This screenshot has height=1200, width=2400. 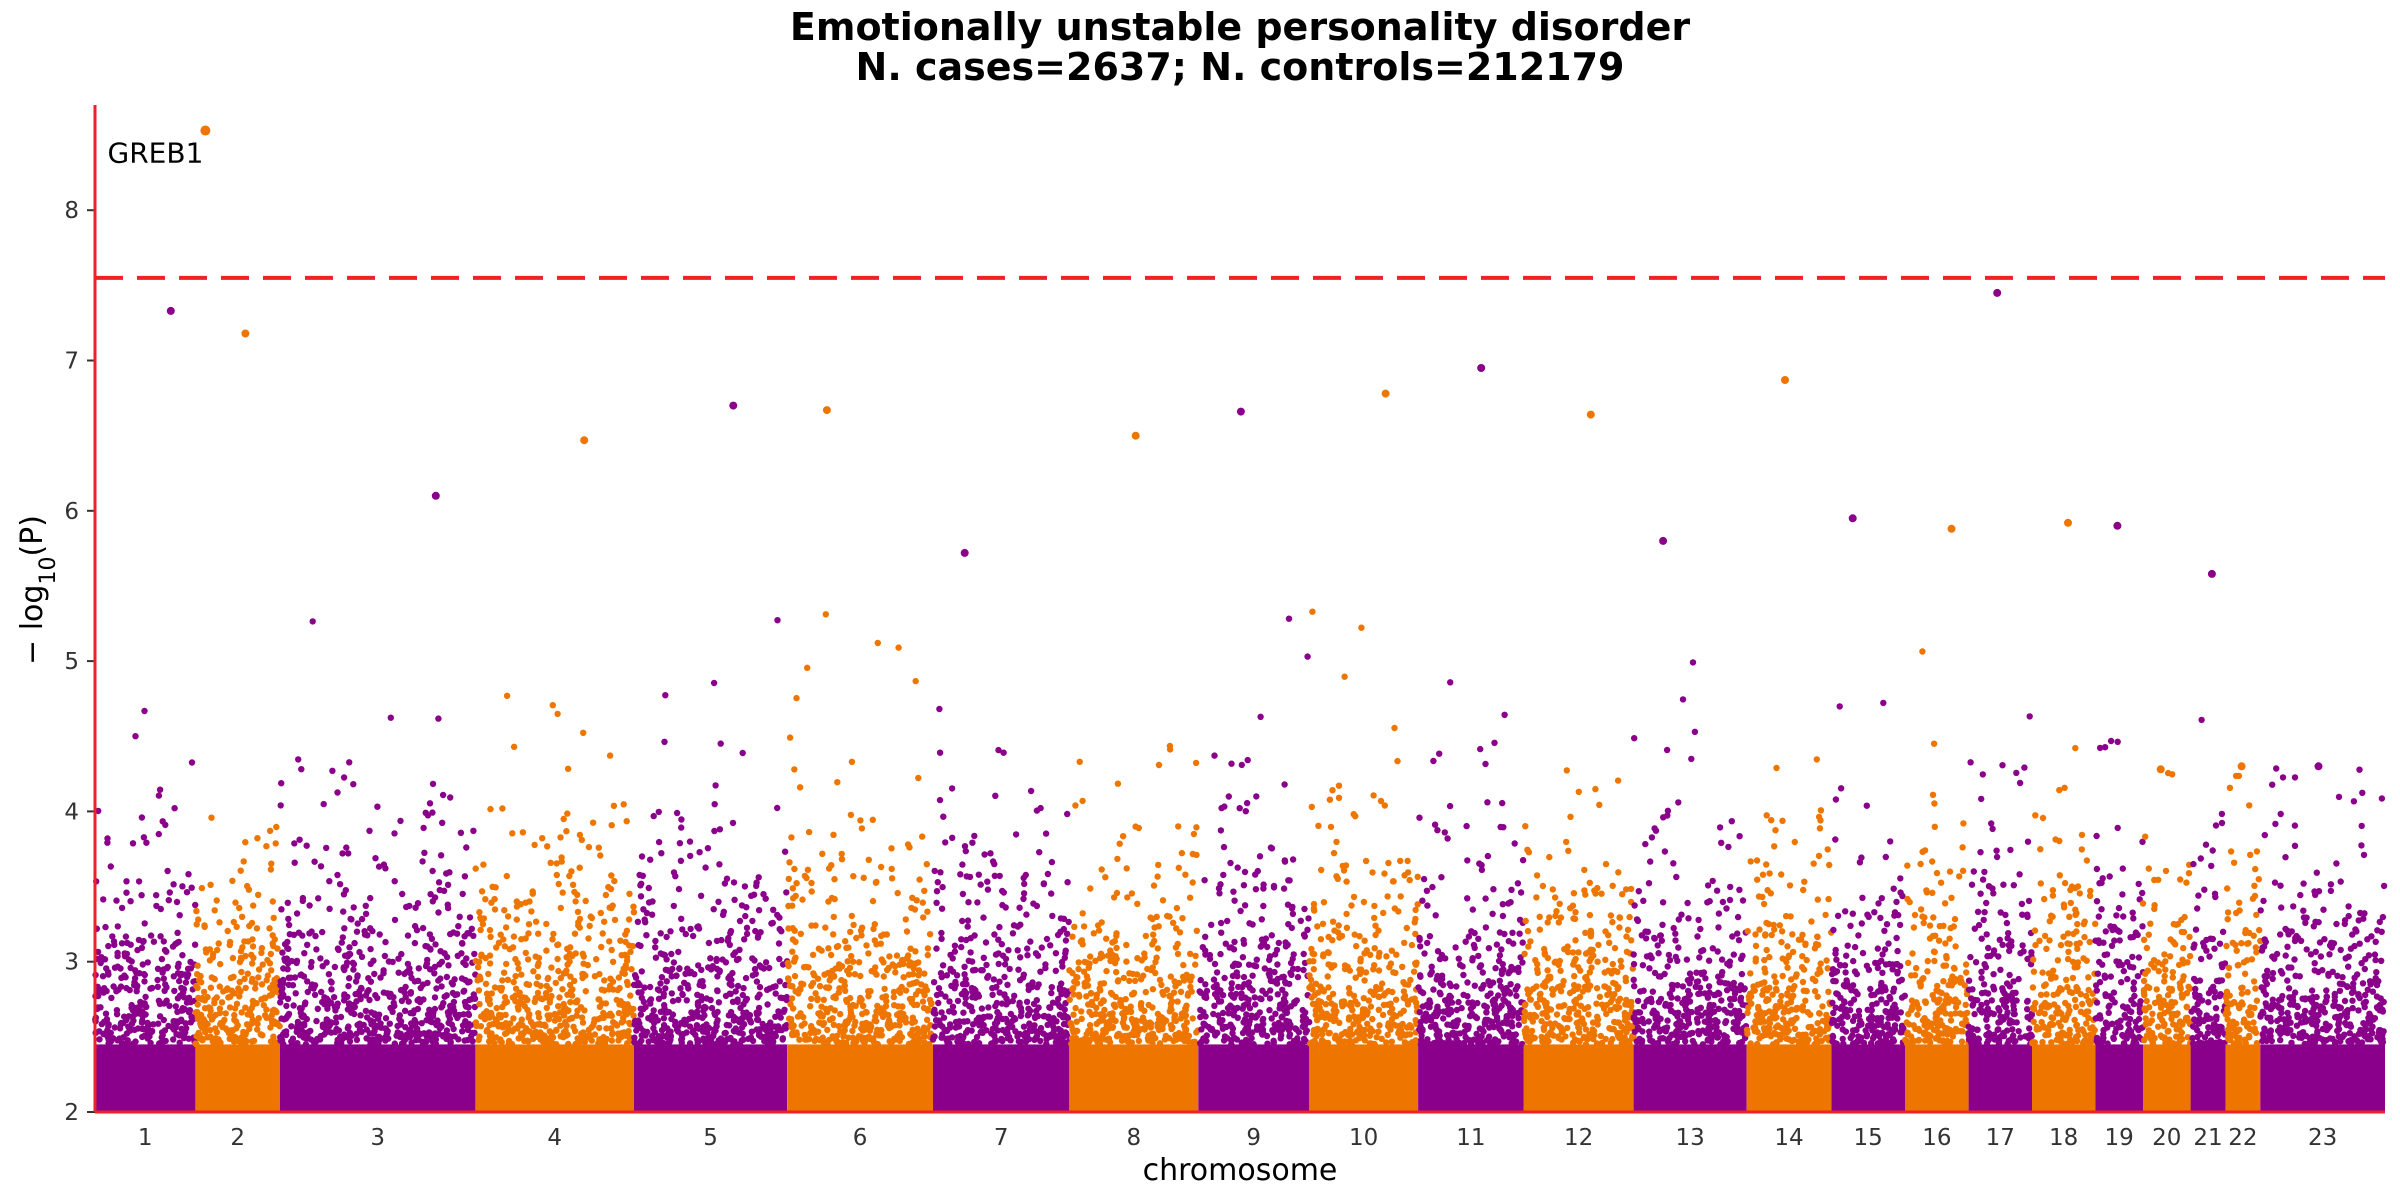 I want to click on chromosome-13-band, so click(x=1690, y=1078).